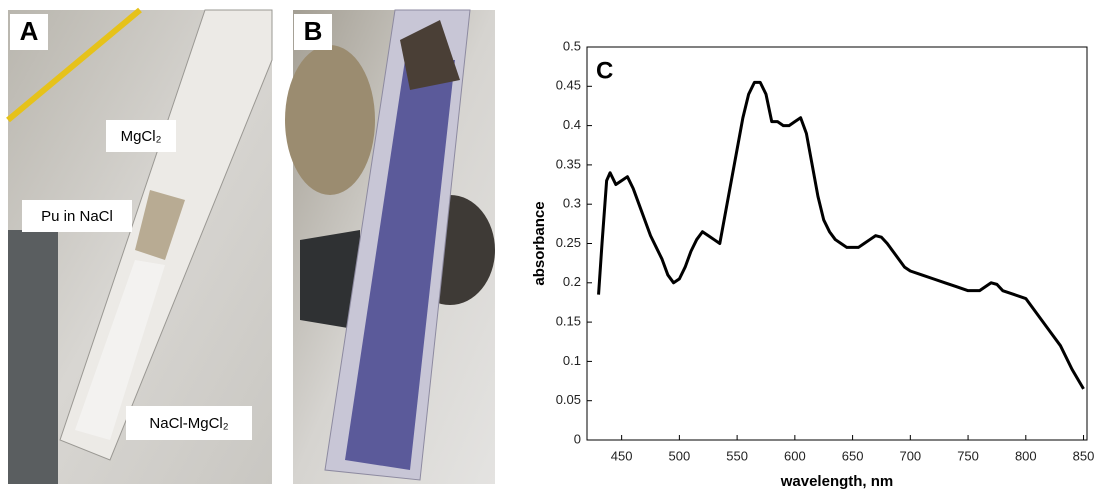 The height and width of the screenshot is (494, 1101). What do you see at coordinates (604, 70) in the screenshot?
I see `panel-label: C` at bounding box center [604, 70].